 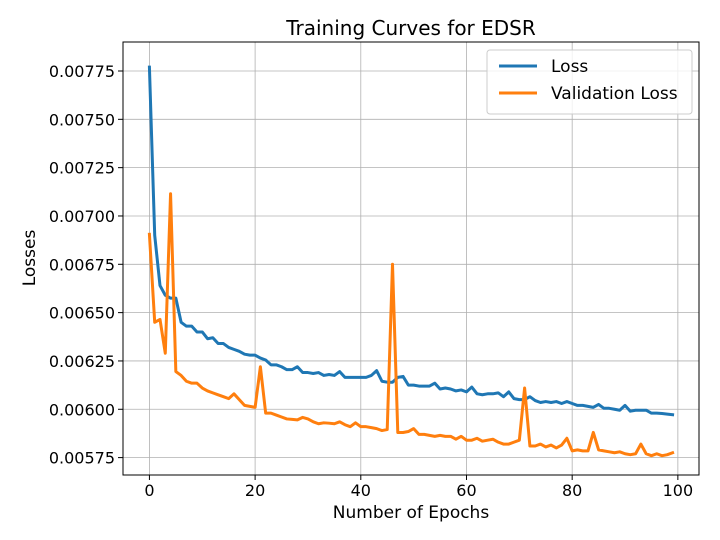 I want to click on legend-box, so click(x=589, y=82).